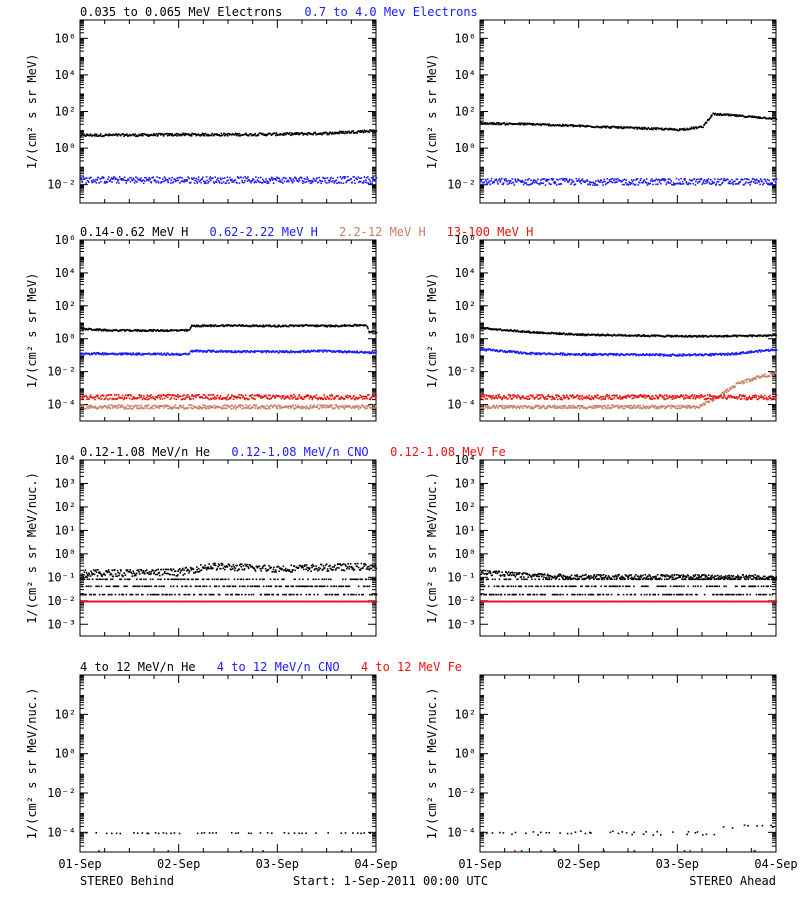  What do you see at coordinates (432, 331) in the screenshot?
I see `y-axis-label: 1/(cm² s sr MeV)` at bounding box center [432, 331].